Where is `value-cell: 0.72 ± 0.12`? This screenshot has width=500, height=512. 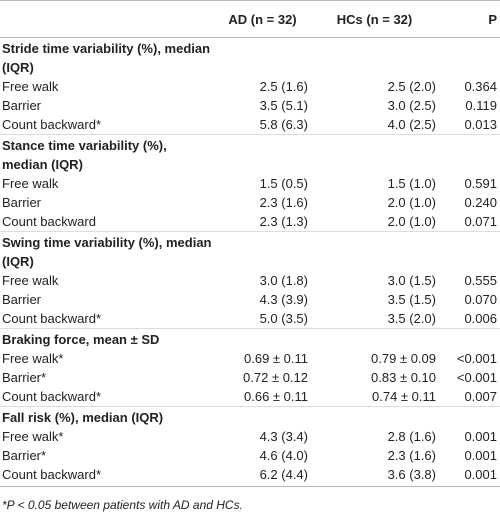 value-cell: 0.72 ± 0.12 is located at coordinates (275, 377).